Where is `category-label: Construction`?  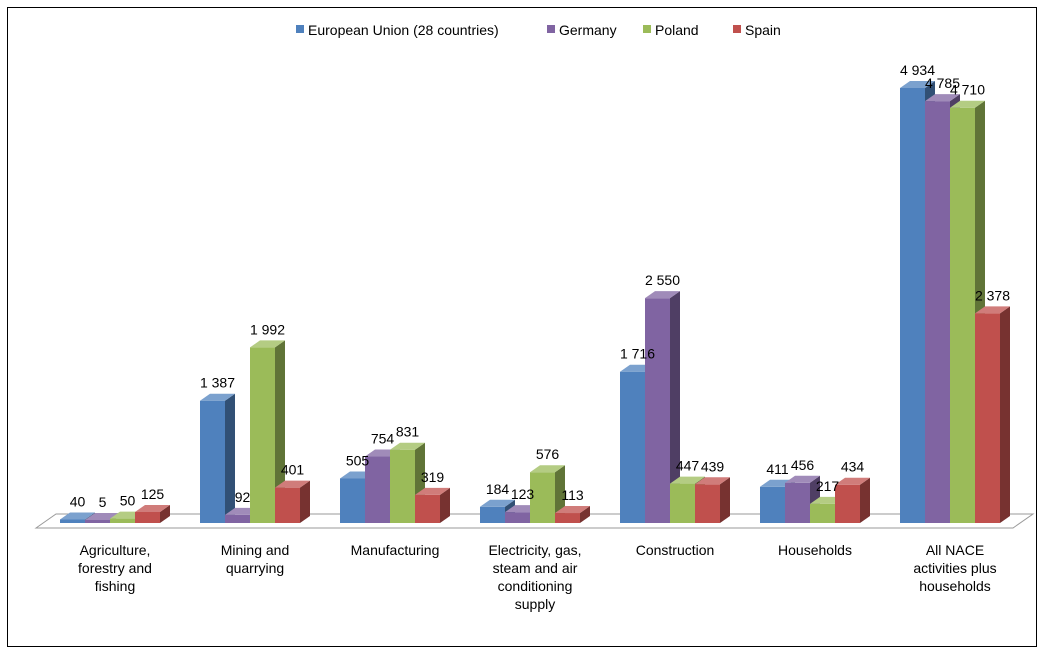
category-label: Construction is located at coordinates (675, 550).